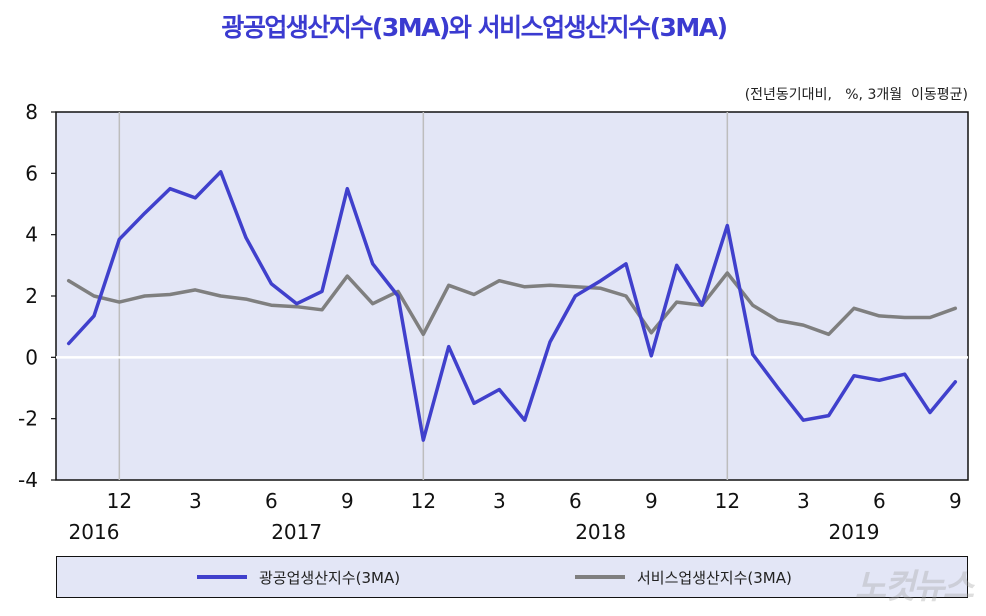 The width and height of the screenshot is (986, 616). I want to click on series-line-service, so click(512, 304).